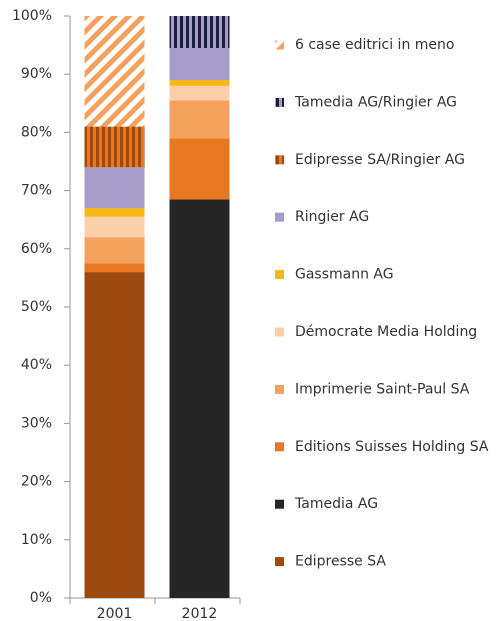 Image resolution: width=497 pixels, height=621 pixels. Describe the element at coordinates (340, 562) in the screenshot. I see `legend-label: Edipresse SA` at that location.